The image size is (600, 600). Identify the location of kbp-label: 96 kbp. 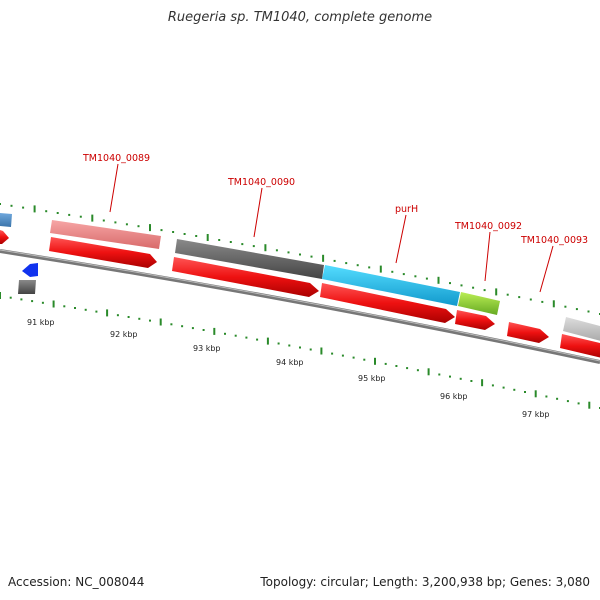
(454, 396).